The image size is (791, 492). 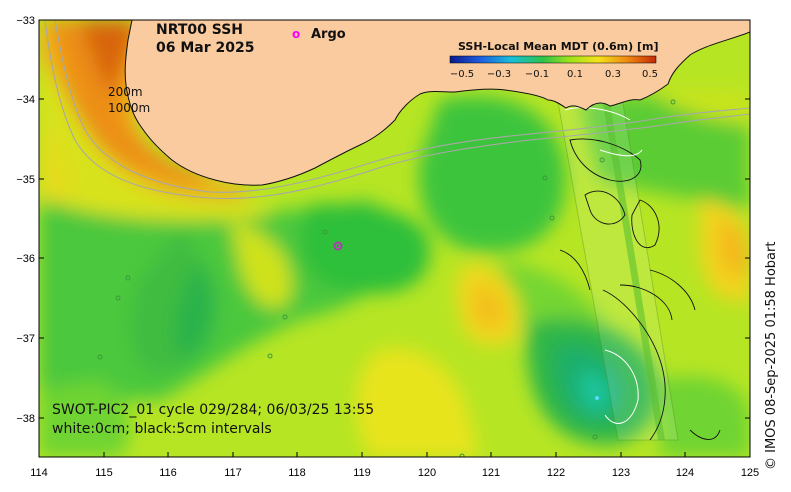 I want to click on isobath-label-200m: 200m, so click(x=125, y=92).